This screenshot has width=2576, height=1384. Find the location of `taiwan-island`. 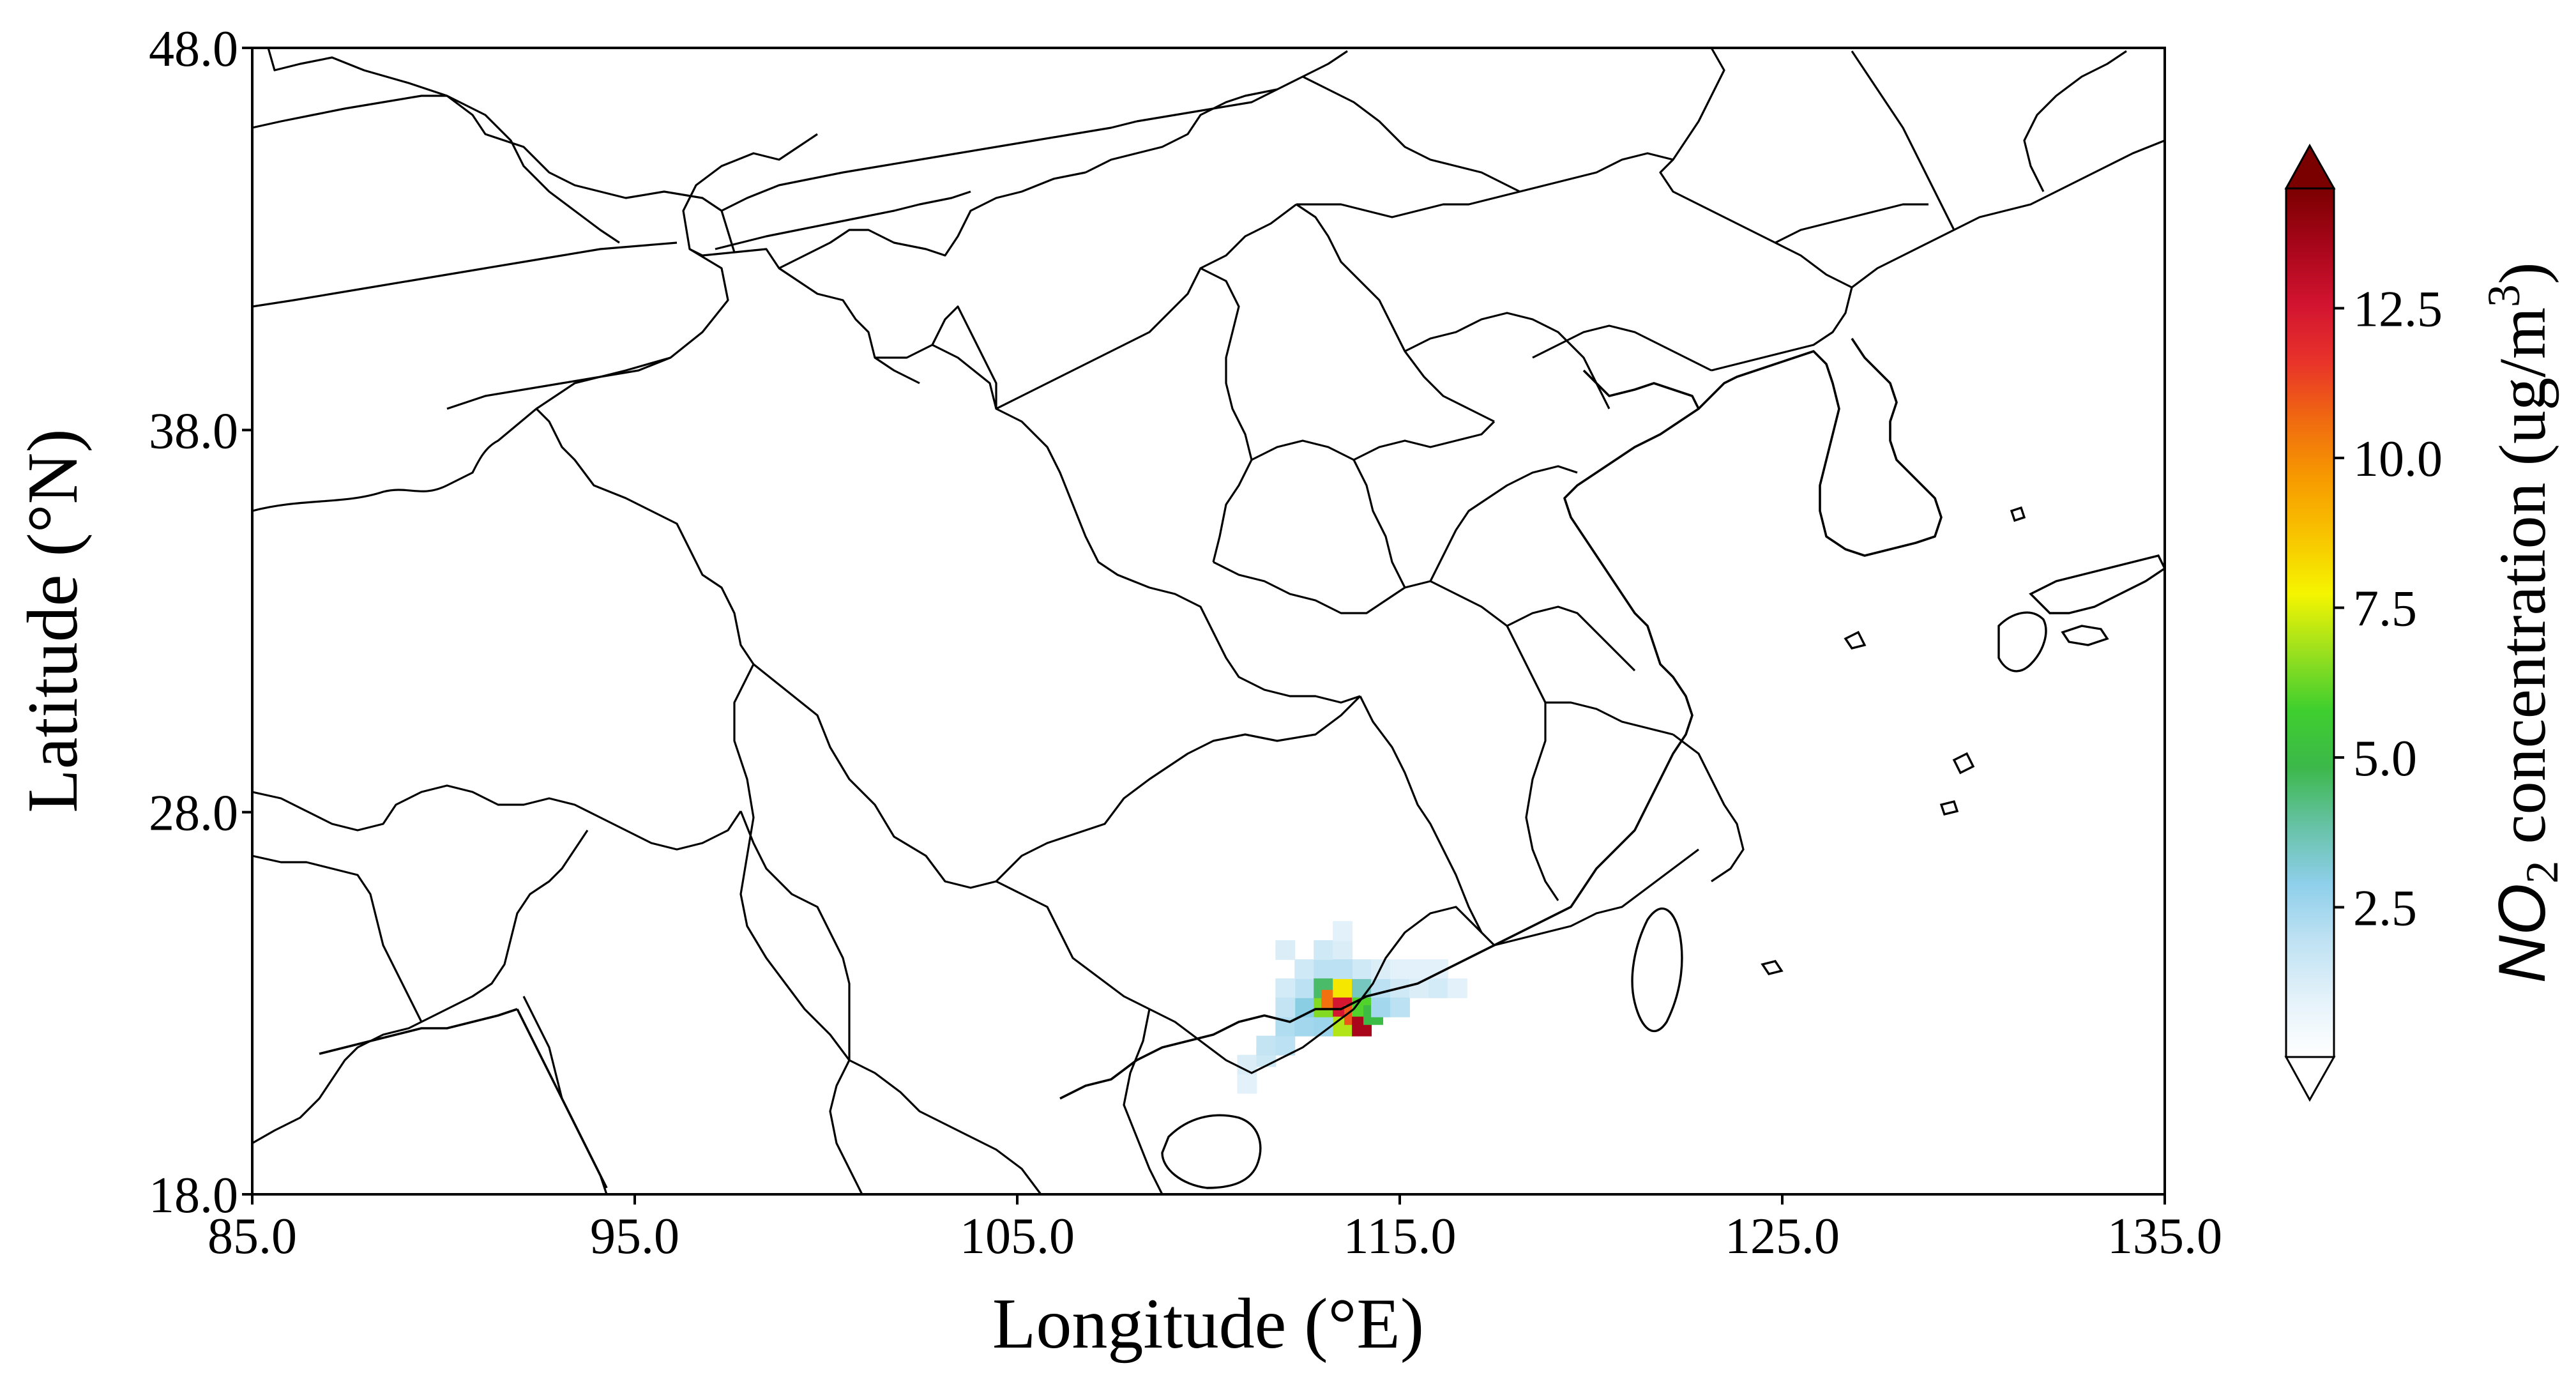

taiwan-island is located at coordinates (1657, 970).